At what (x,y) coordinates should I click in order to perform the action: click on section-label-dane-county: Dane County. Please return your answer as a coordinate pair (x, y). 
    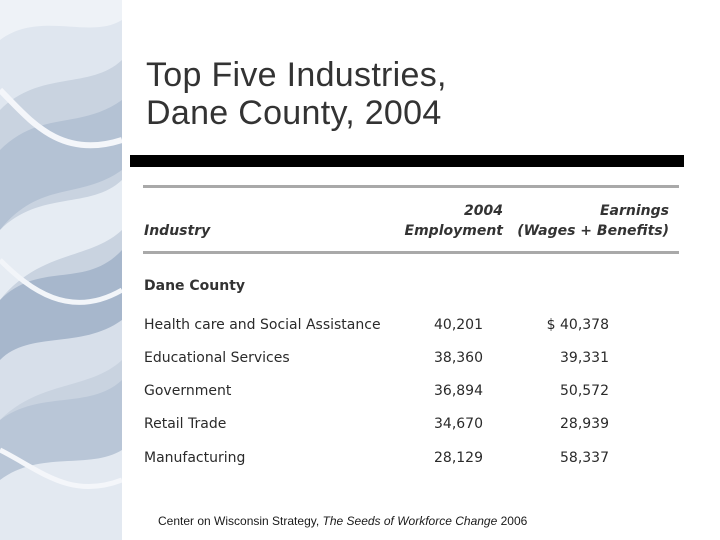
    Looking at the image, I should click on (195, 286).